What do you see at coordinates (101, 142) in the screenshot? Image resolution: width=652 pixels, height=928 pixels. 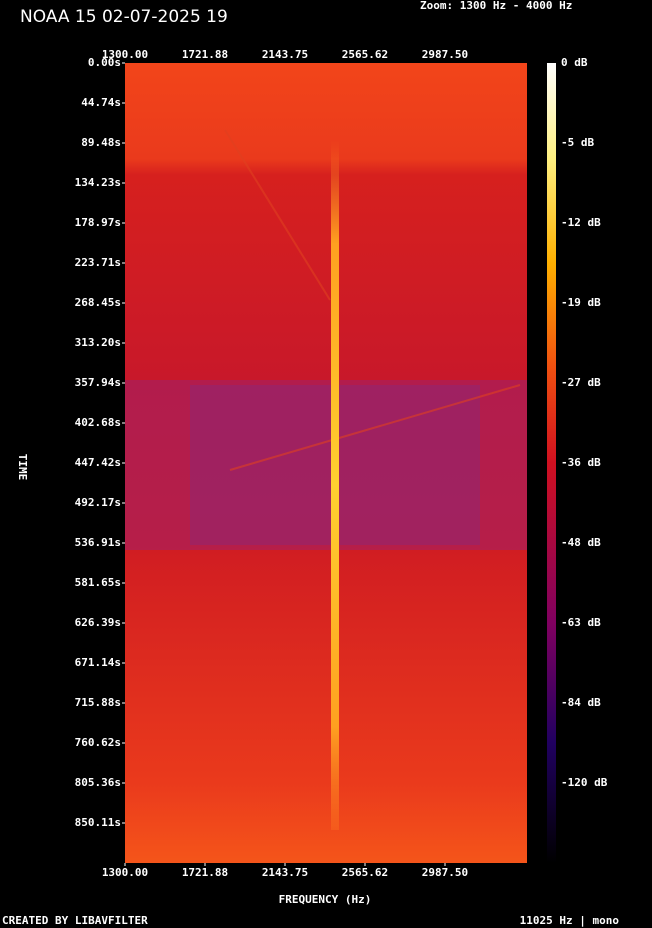 I see `y-tick-label: 89.48s` at bounding box center [101, 142].